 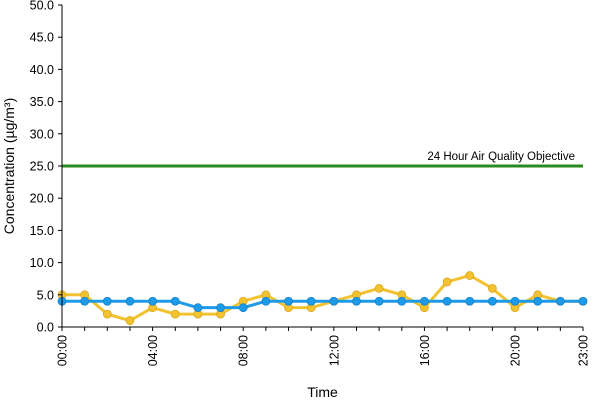 What do you see at coordinates (45, 328) in the screenshot?
I see `y-tick-label: 0.0` at bounding box center [45, 328].